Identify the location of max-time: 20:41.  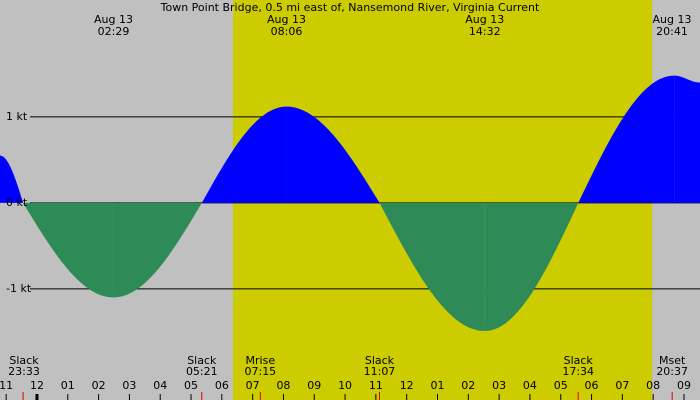
(672, 31).